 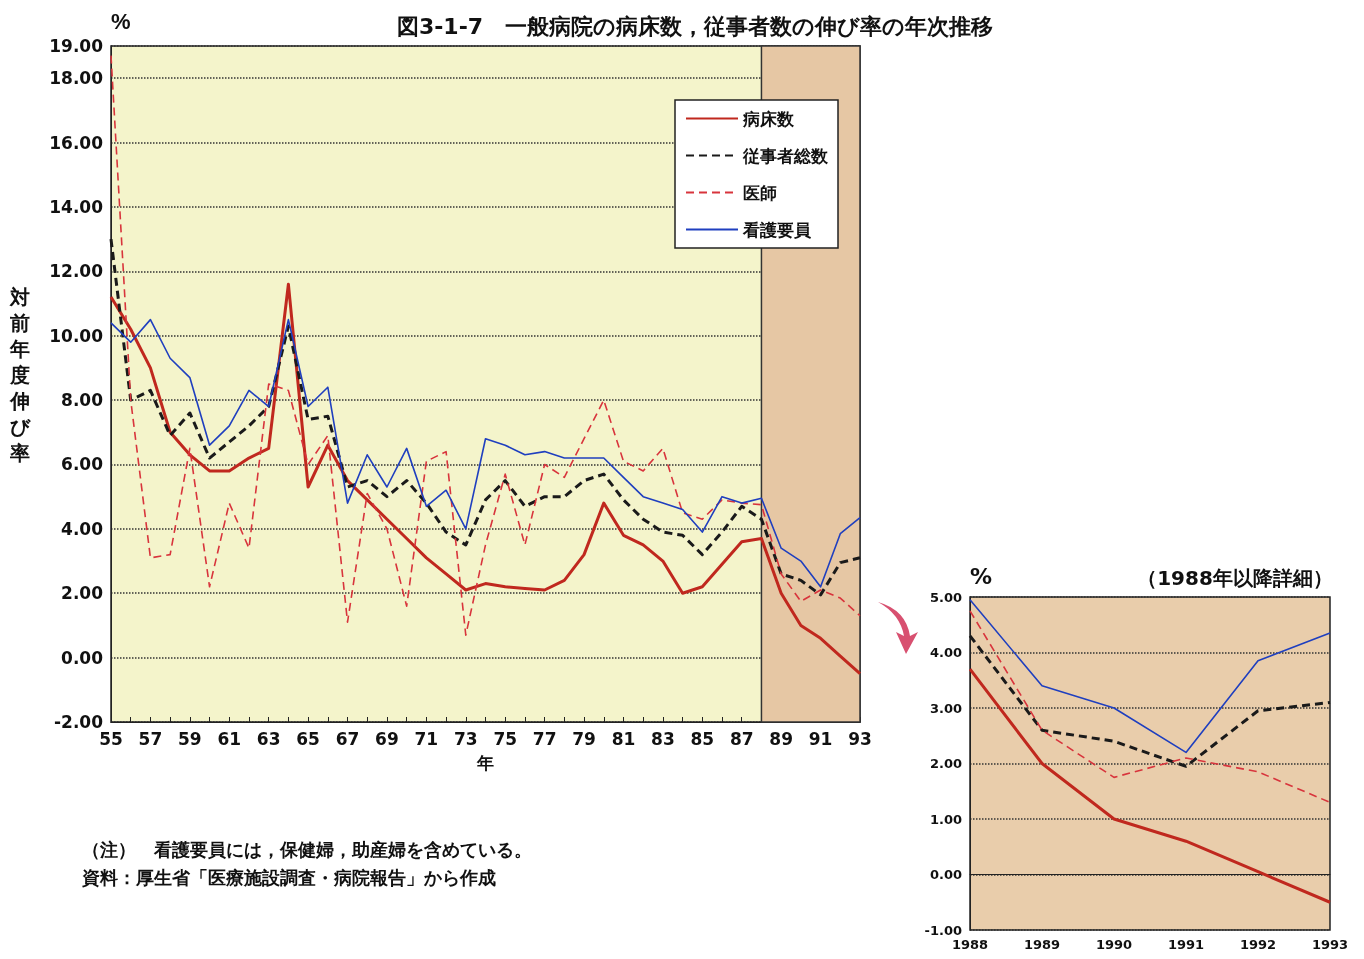 What do you see at coordinates (387, 738) in the screenshot?
I see `x-tick-label: 69` at bounding box center [387, 738].